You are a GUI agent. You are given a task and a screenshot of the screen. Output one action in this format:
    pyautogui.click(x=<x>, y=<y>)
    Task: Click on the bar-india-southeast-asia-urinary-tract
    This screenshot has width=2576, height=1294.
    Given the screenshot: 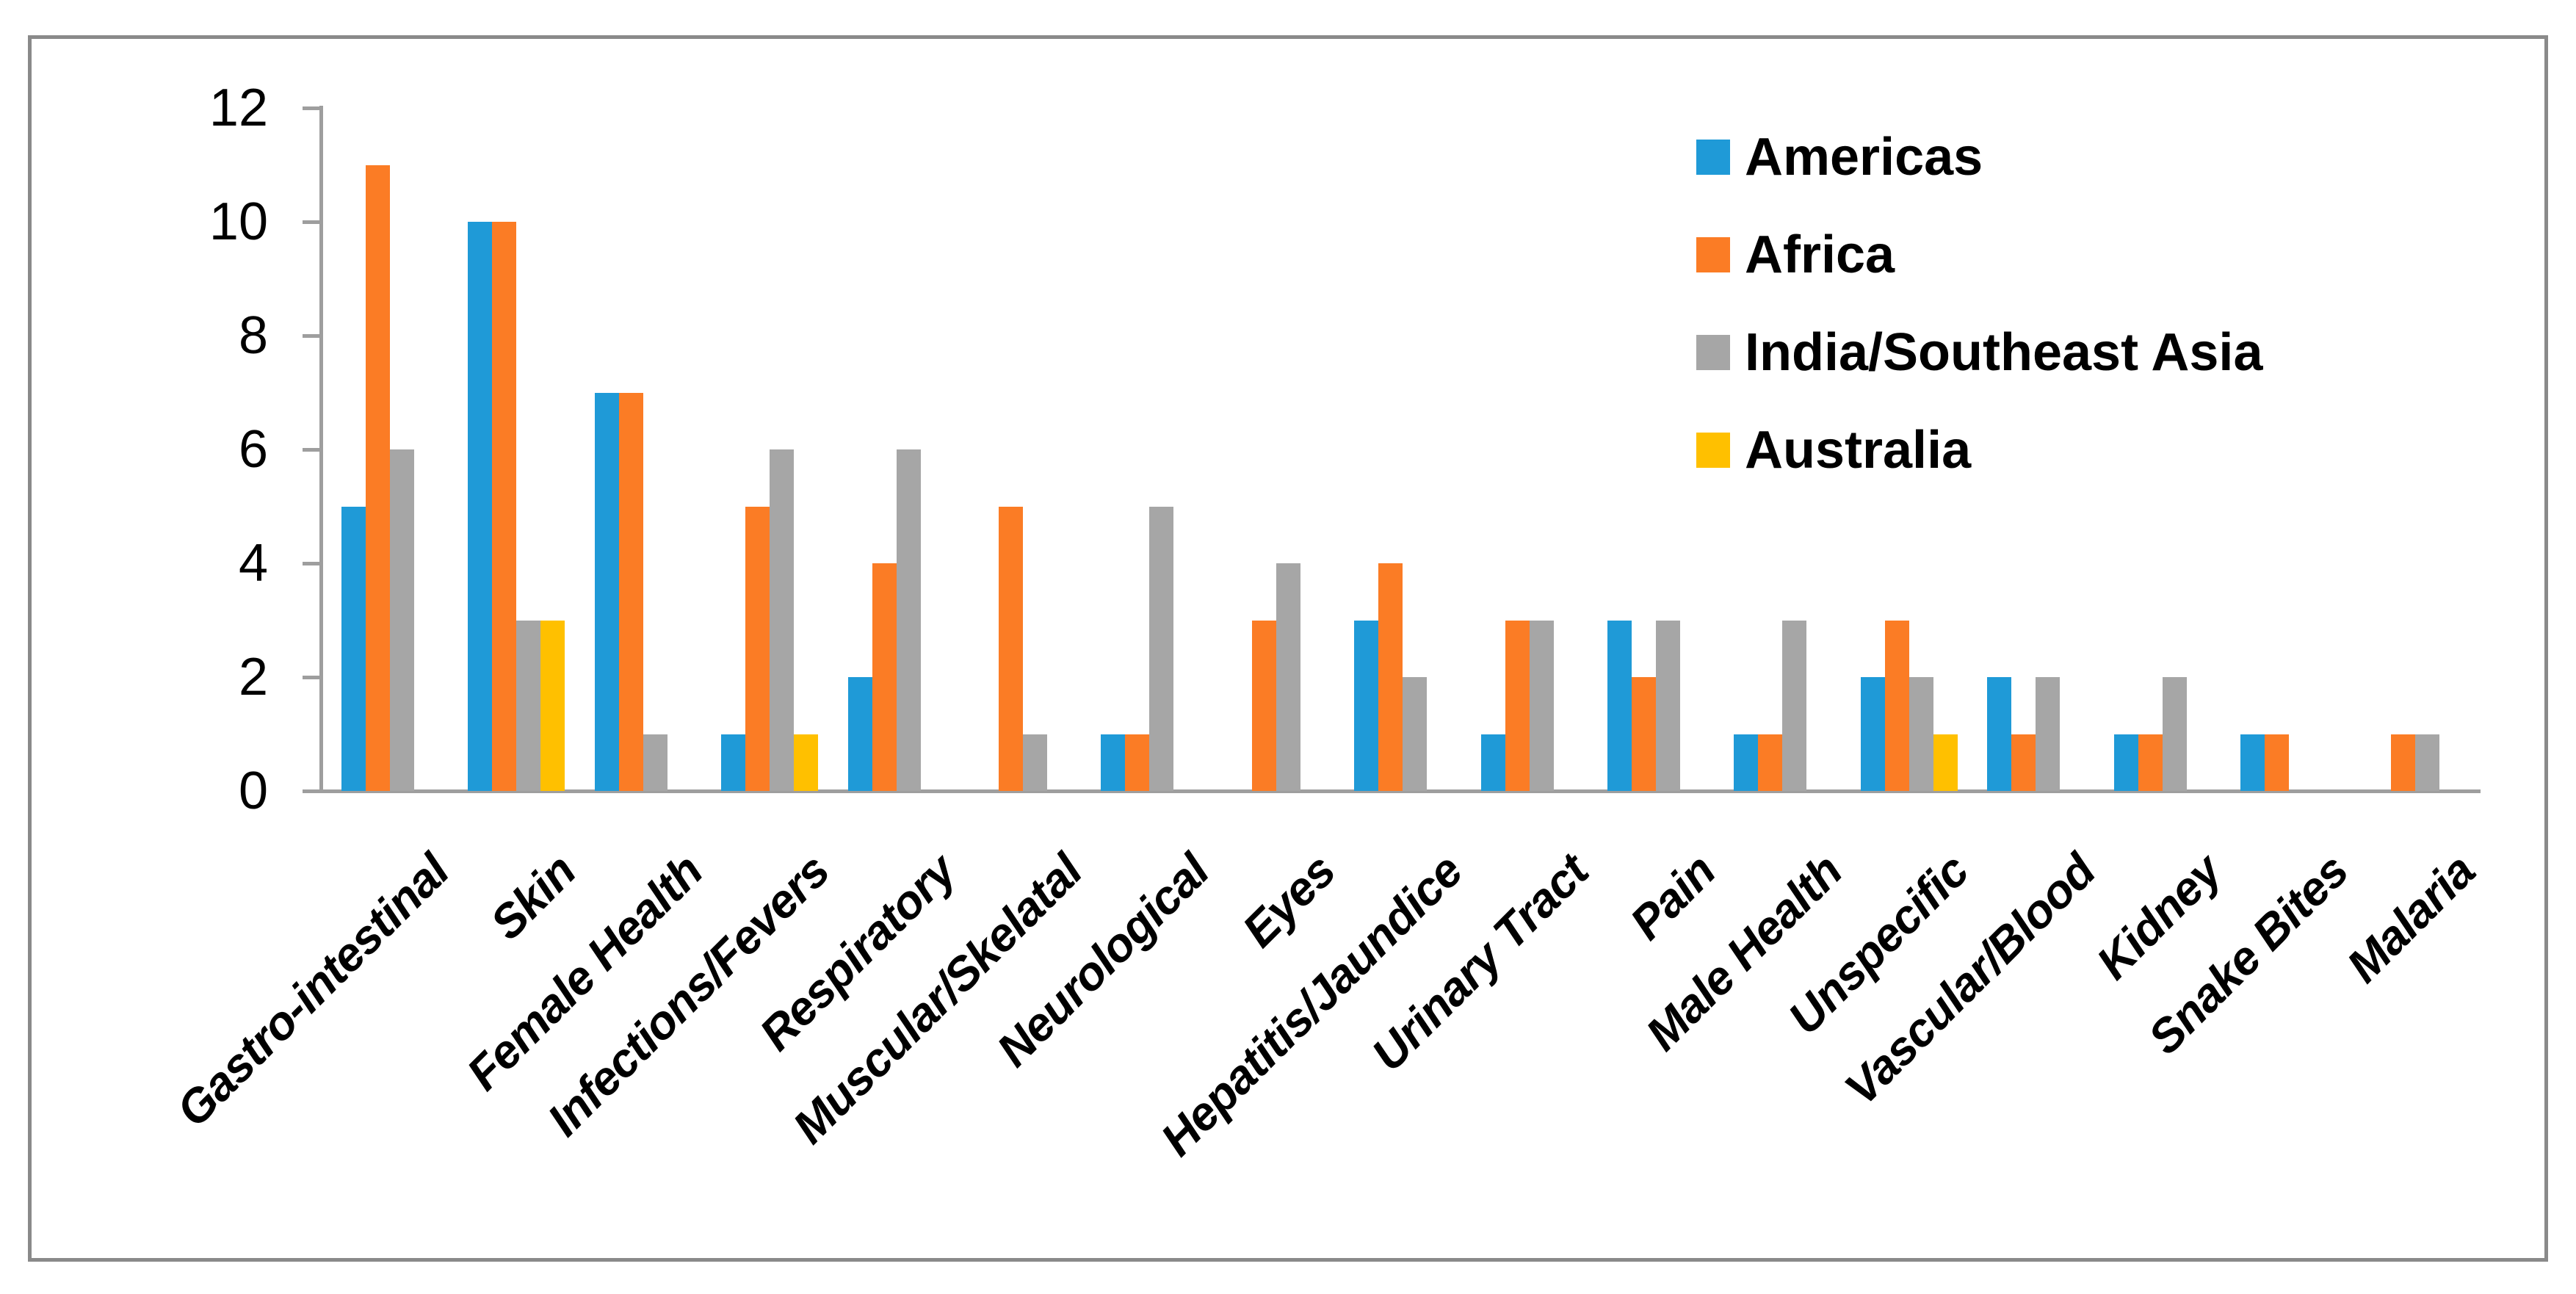 What is the action you would take?
    pyautogui.click(x=1541, y=705)
    